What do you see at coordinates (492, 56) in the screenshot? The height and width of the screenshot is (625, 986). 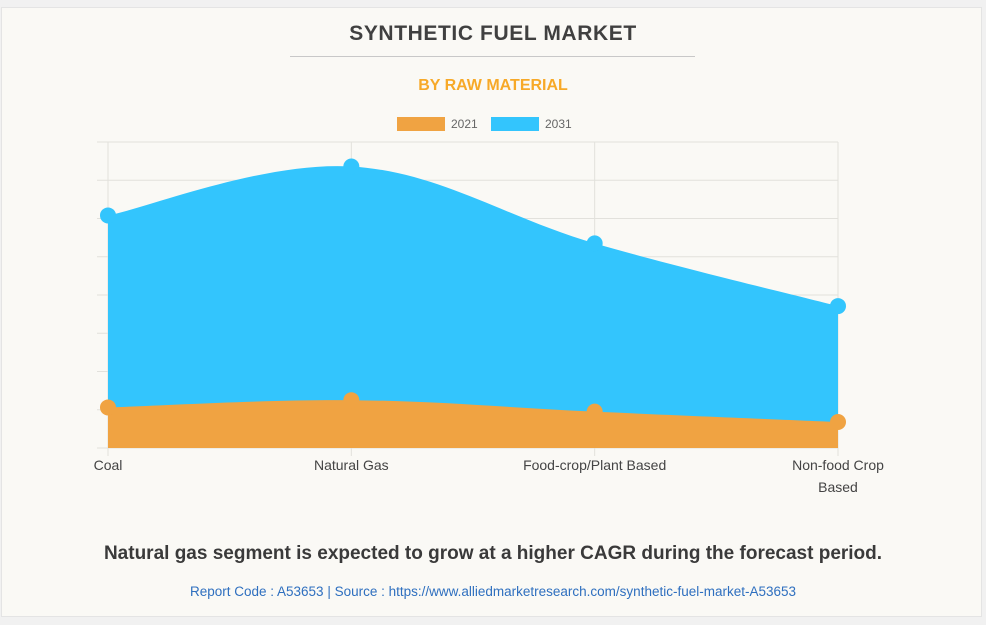 I see `title-divider` at bounding box center [492, 56].